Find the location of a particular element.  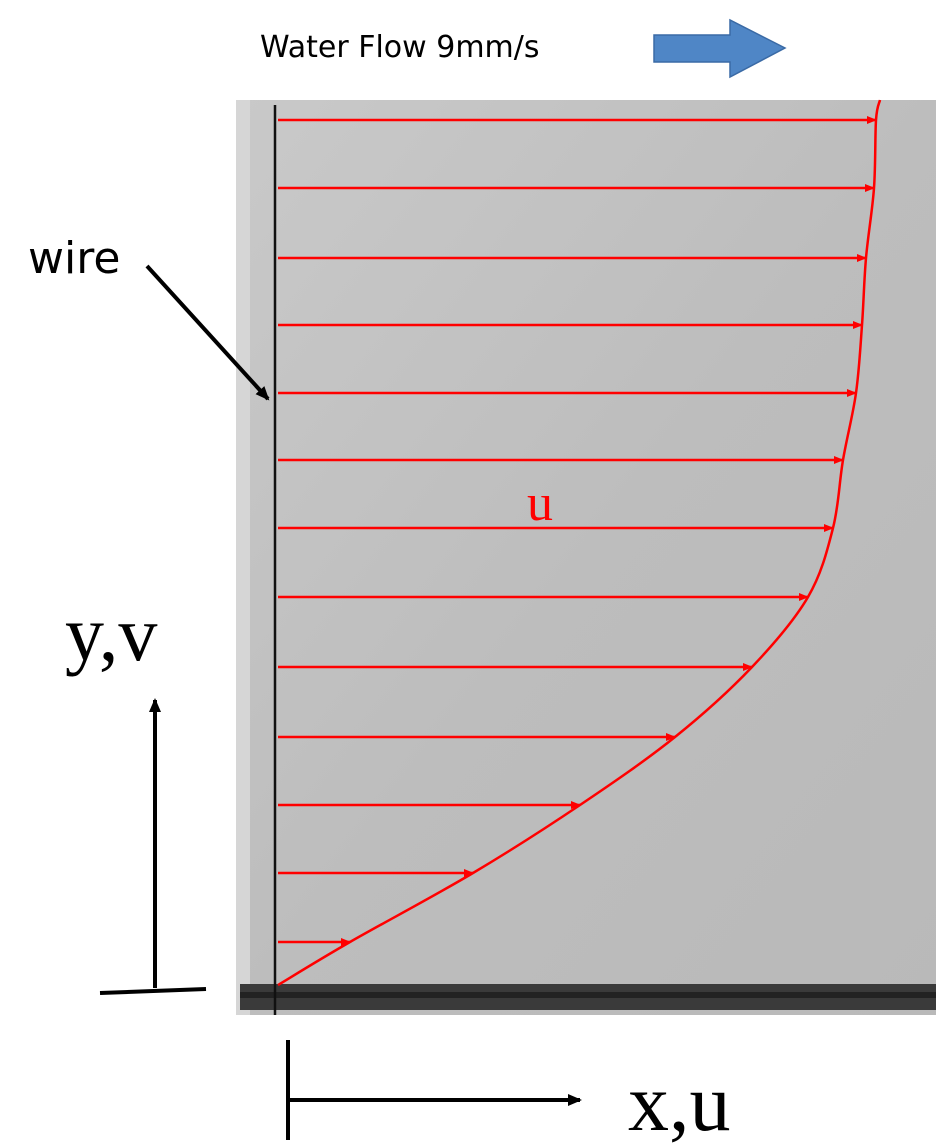

wire-label: wire is located at coordinates (74, 258).